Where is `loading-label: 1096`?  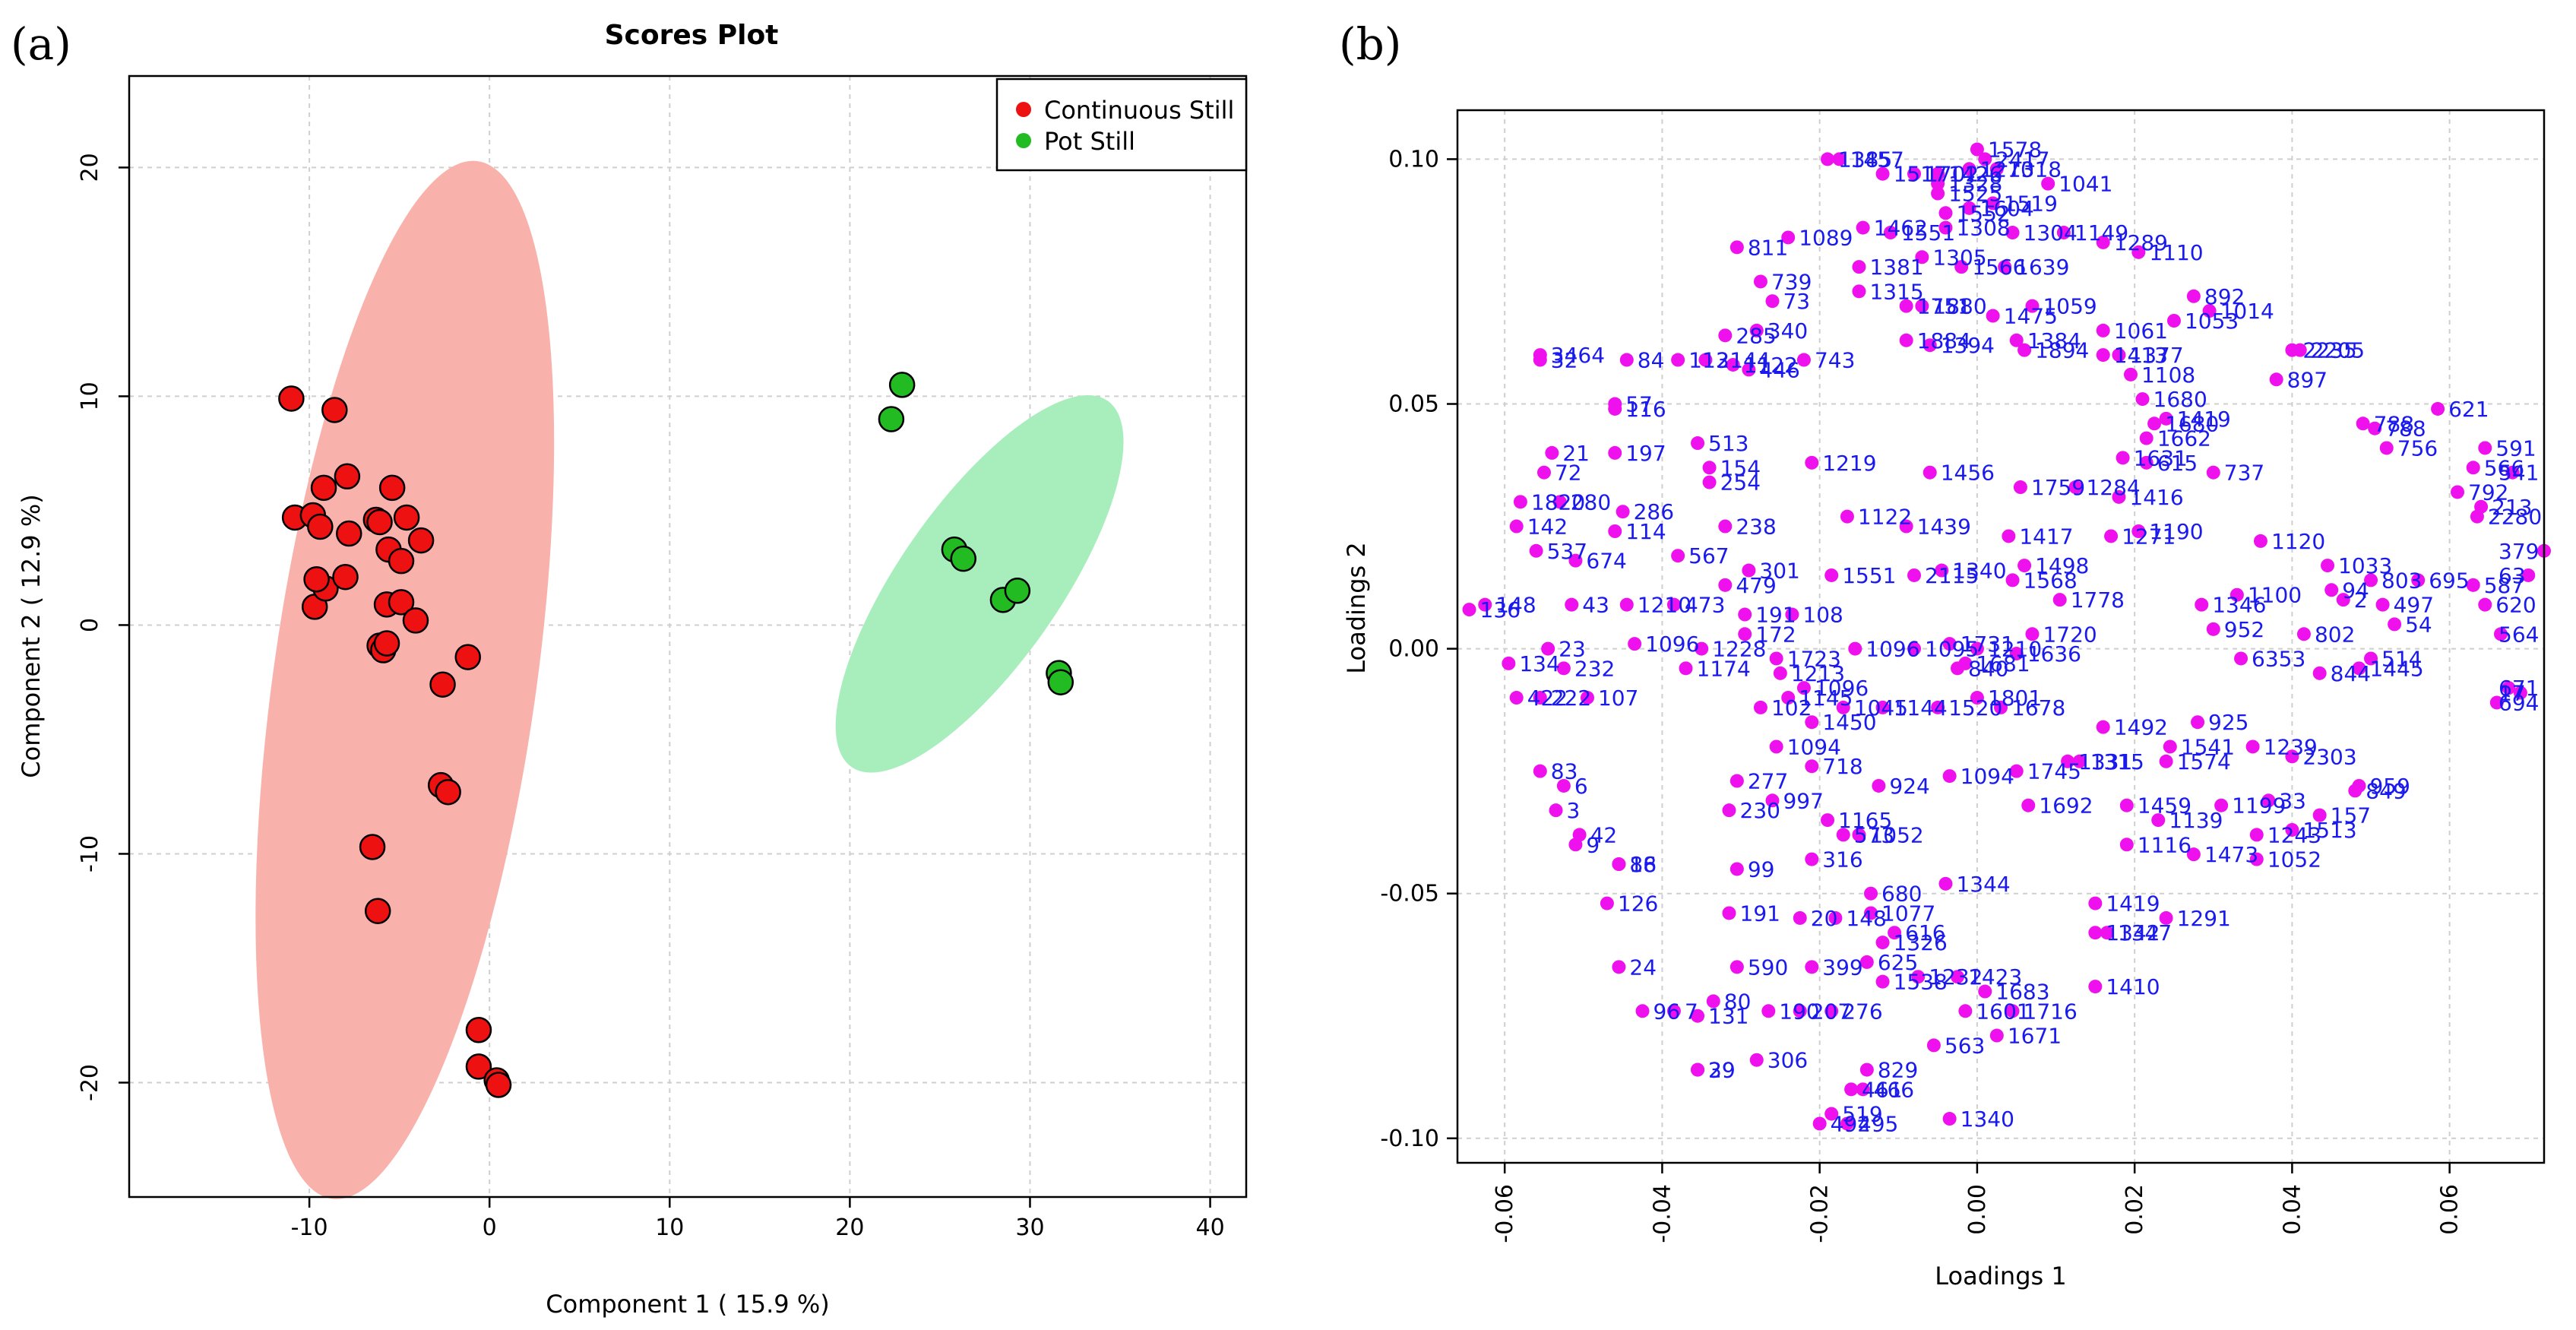
loading-label: 1096 is located at coordinates (1672, 645).